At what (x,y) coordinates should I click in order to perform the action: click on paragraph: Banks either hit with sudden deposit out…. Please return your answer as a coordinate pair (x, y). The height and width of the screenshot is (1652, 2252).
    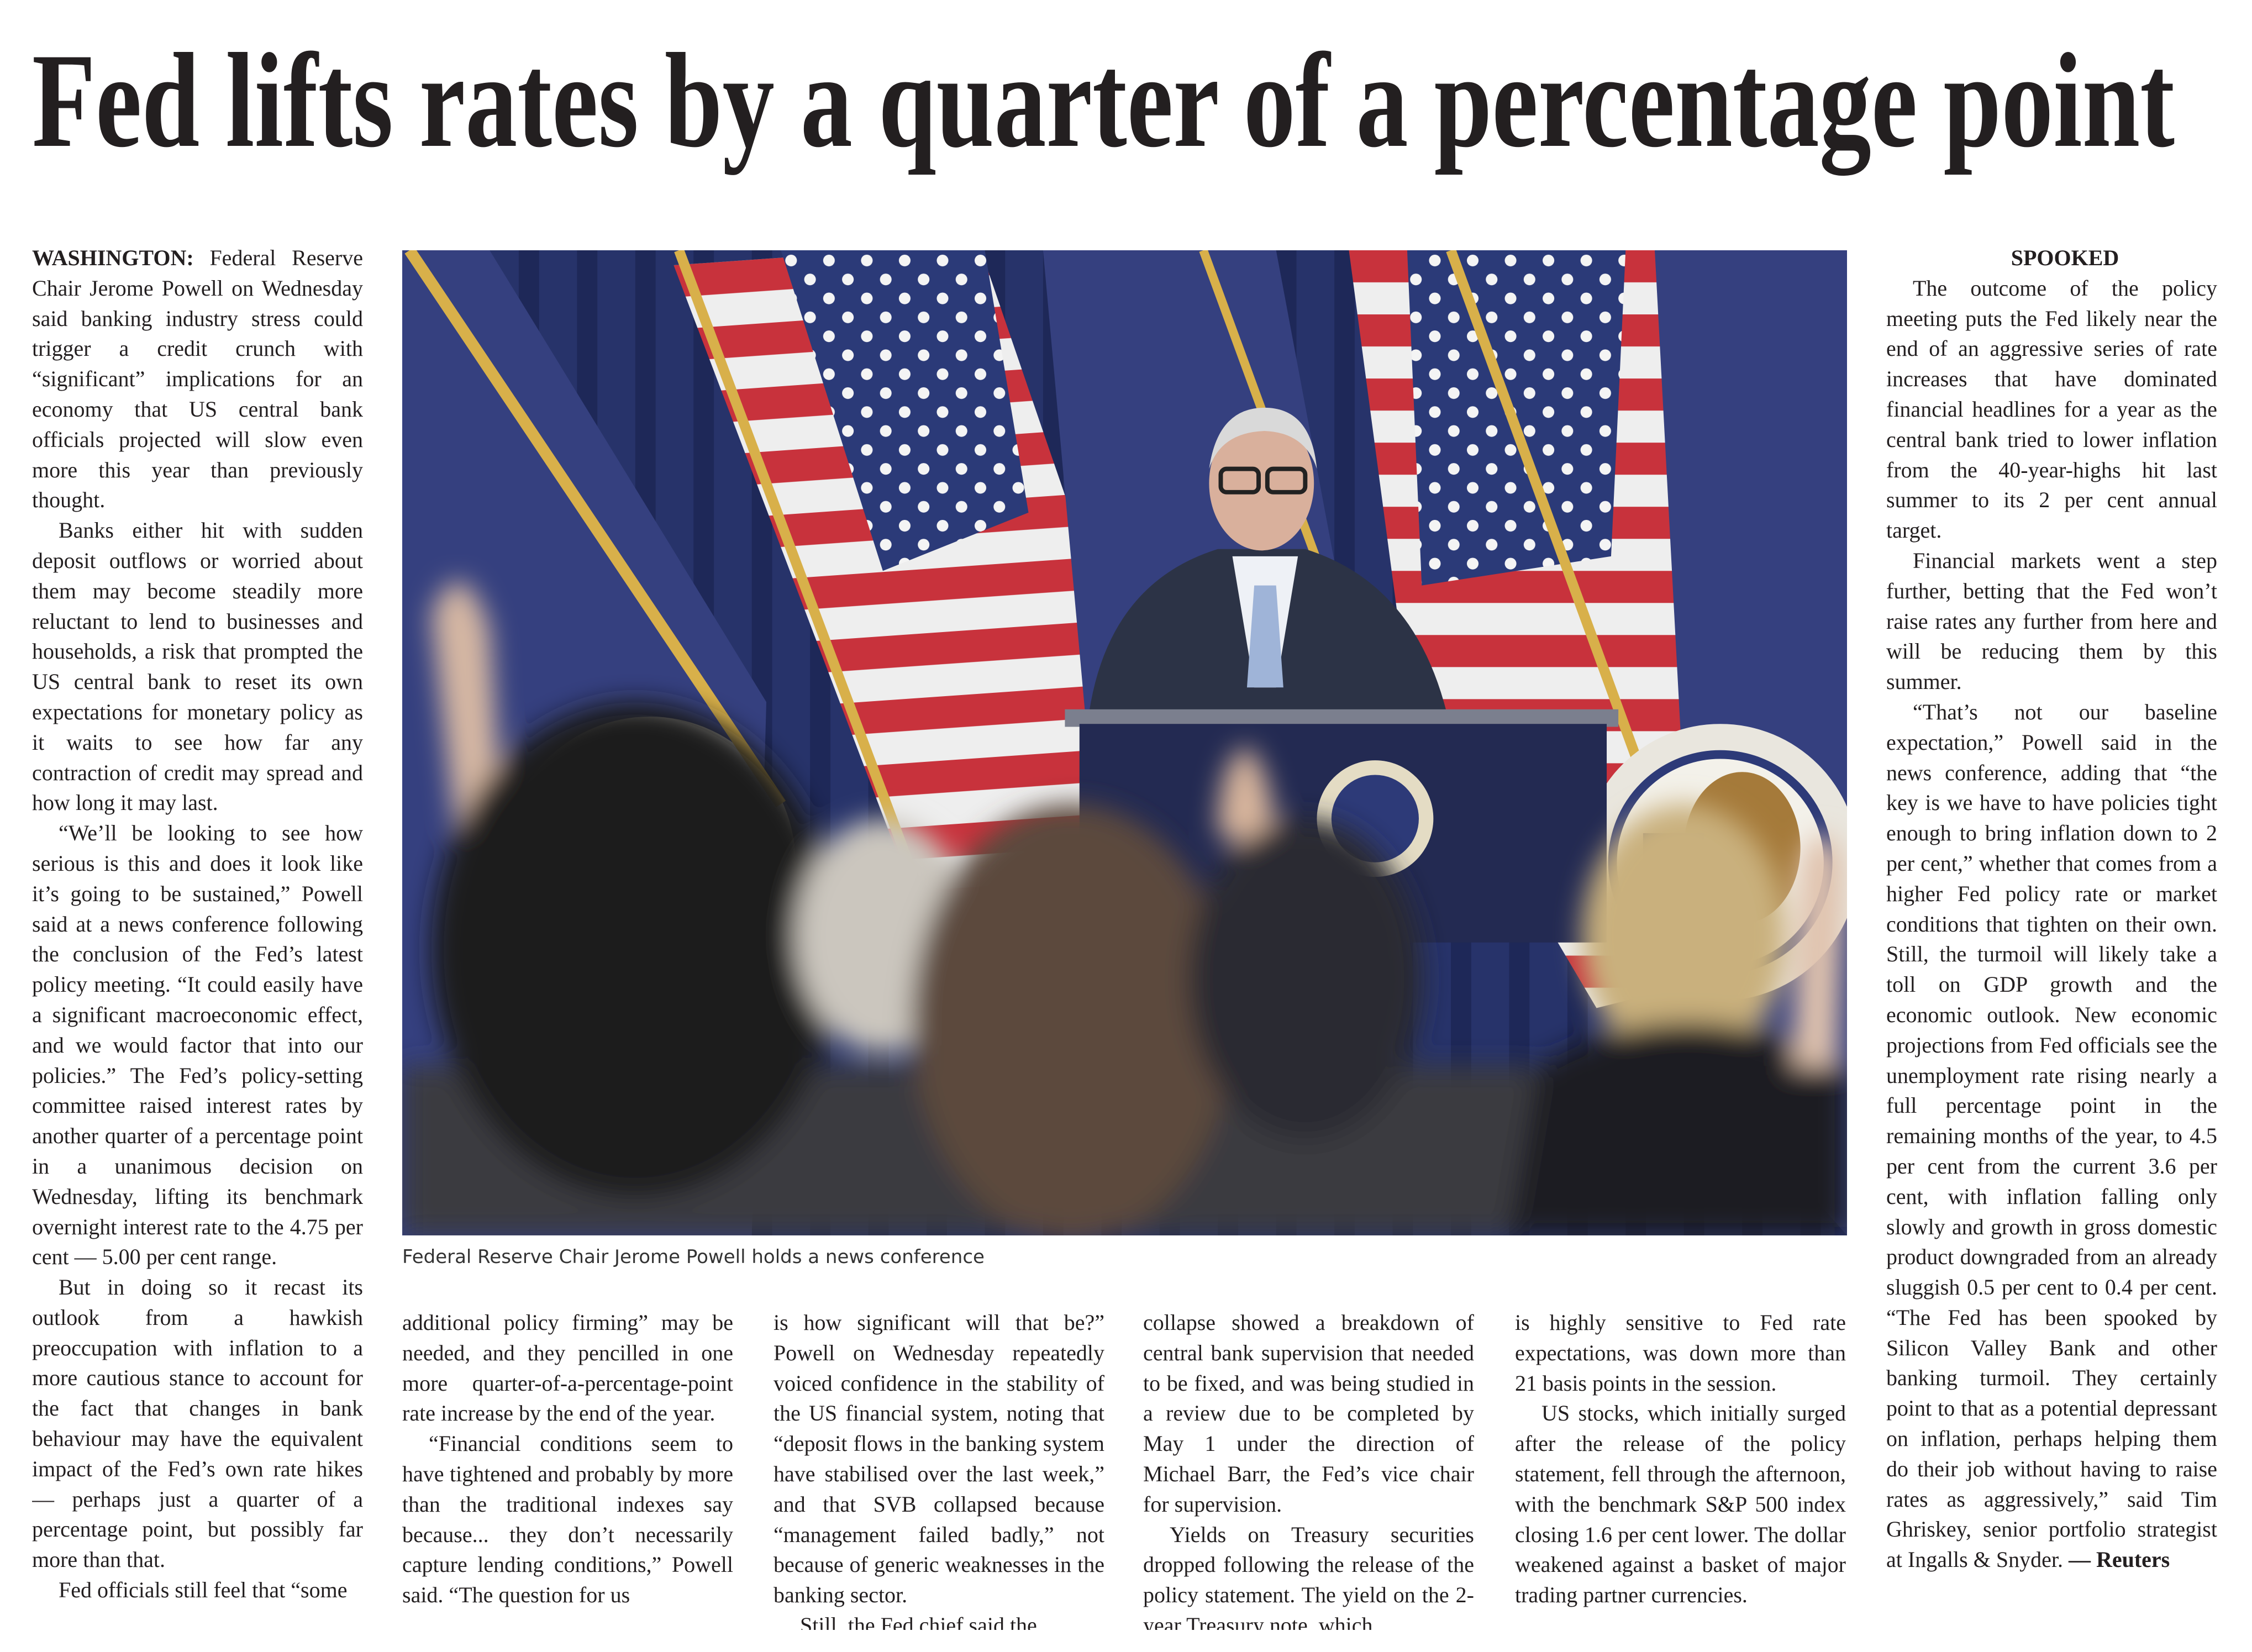
    Looking at the image, I should click on (198, 666).